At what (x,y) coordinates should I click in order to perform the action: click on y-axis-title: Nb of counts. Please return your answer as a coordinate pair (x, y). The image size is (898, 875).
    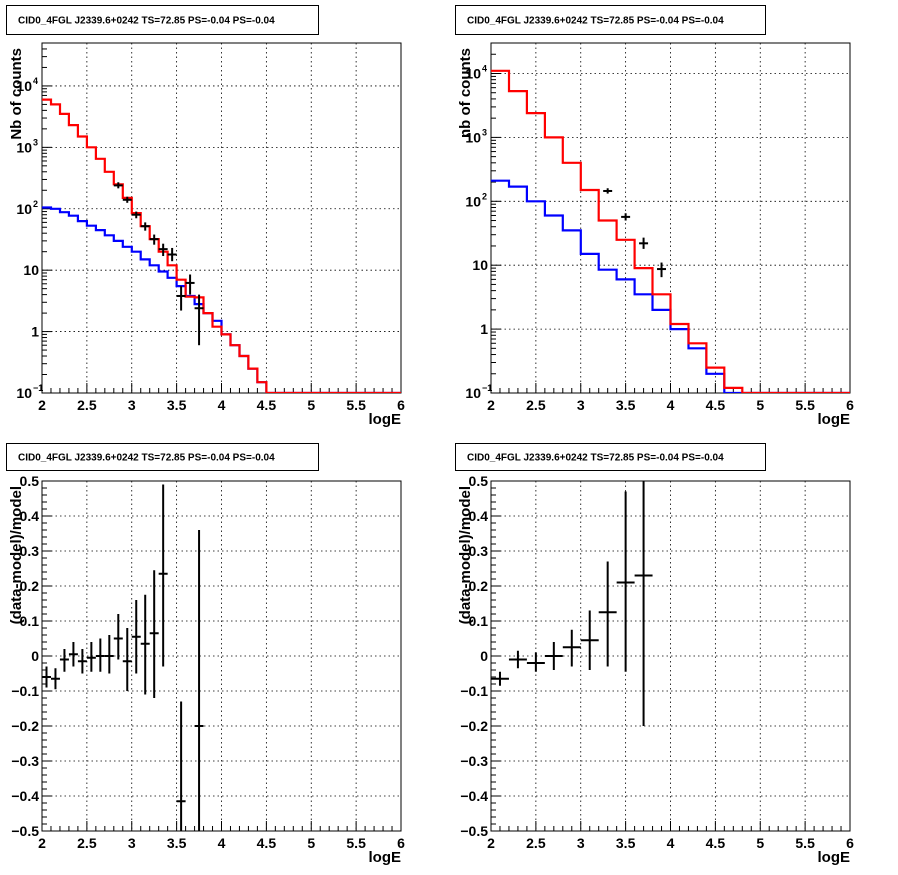
    Looking at the image, I should click on (16, 94).